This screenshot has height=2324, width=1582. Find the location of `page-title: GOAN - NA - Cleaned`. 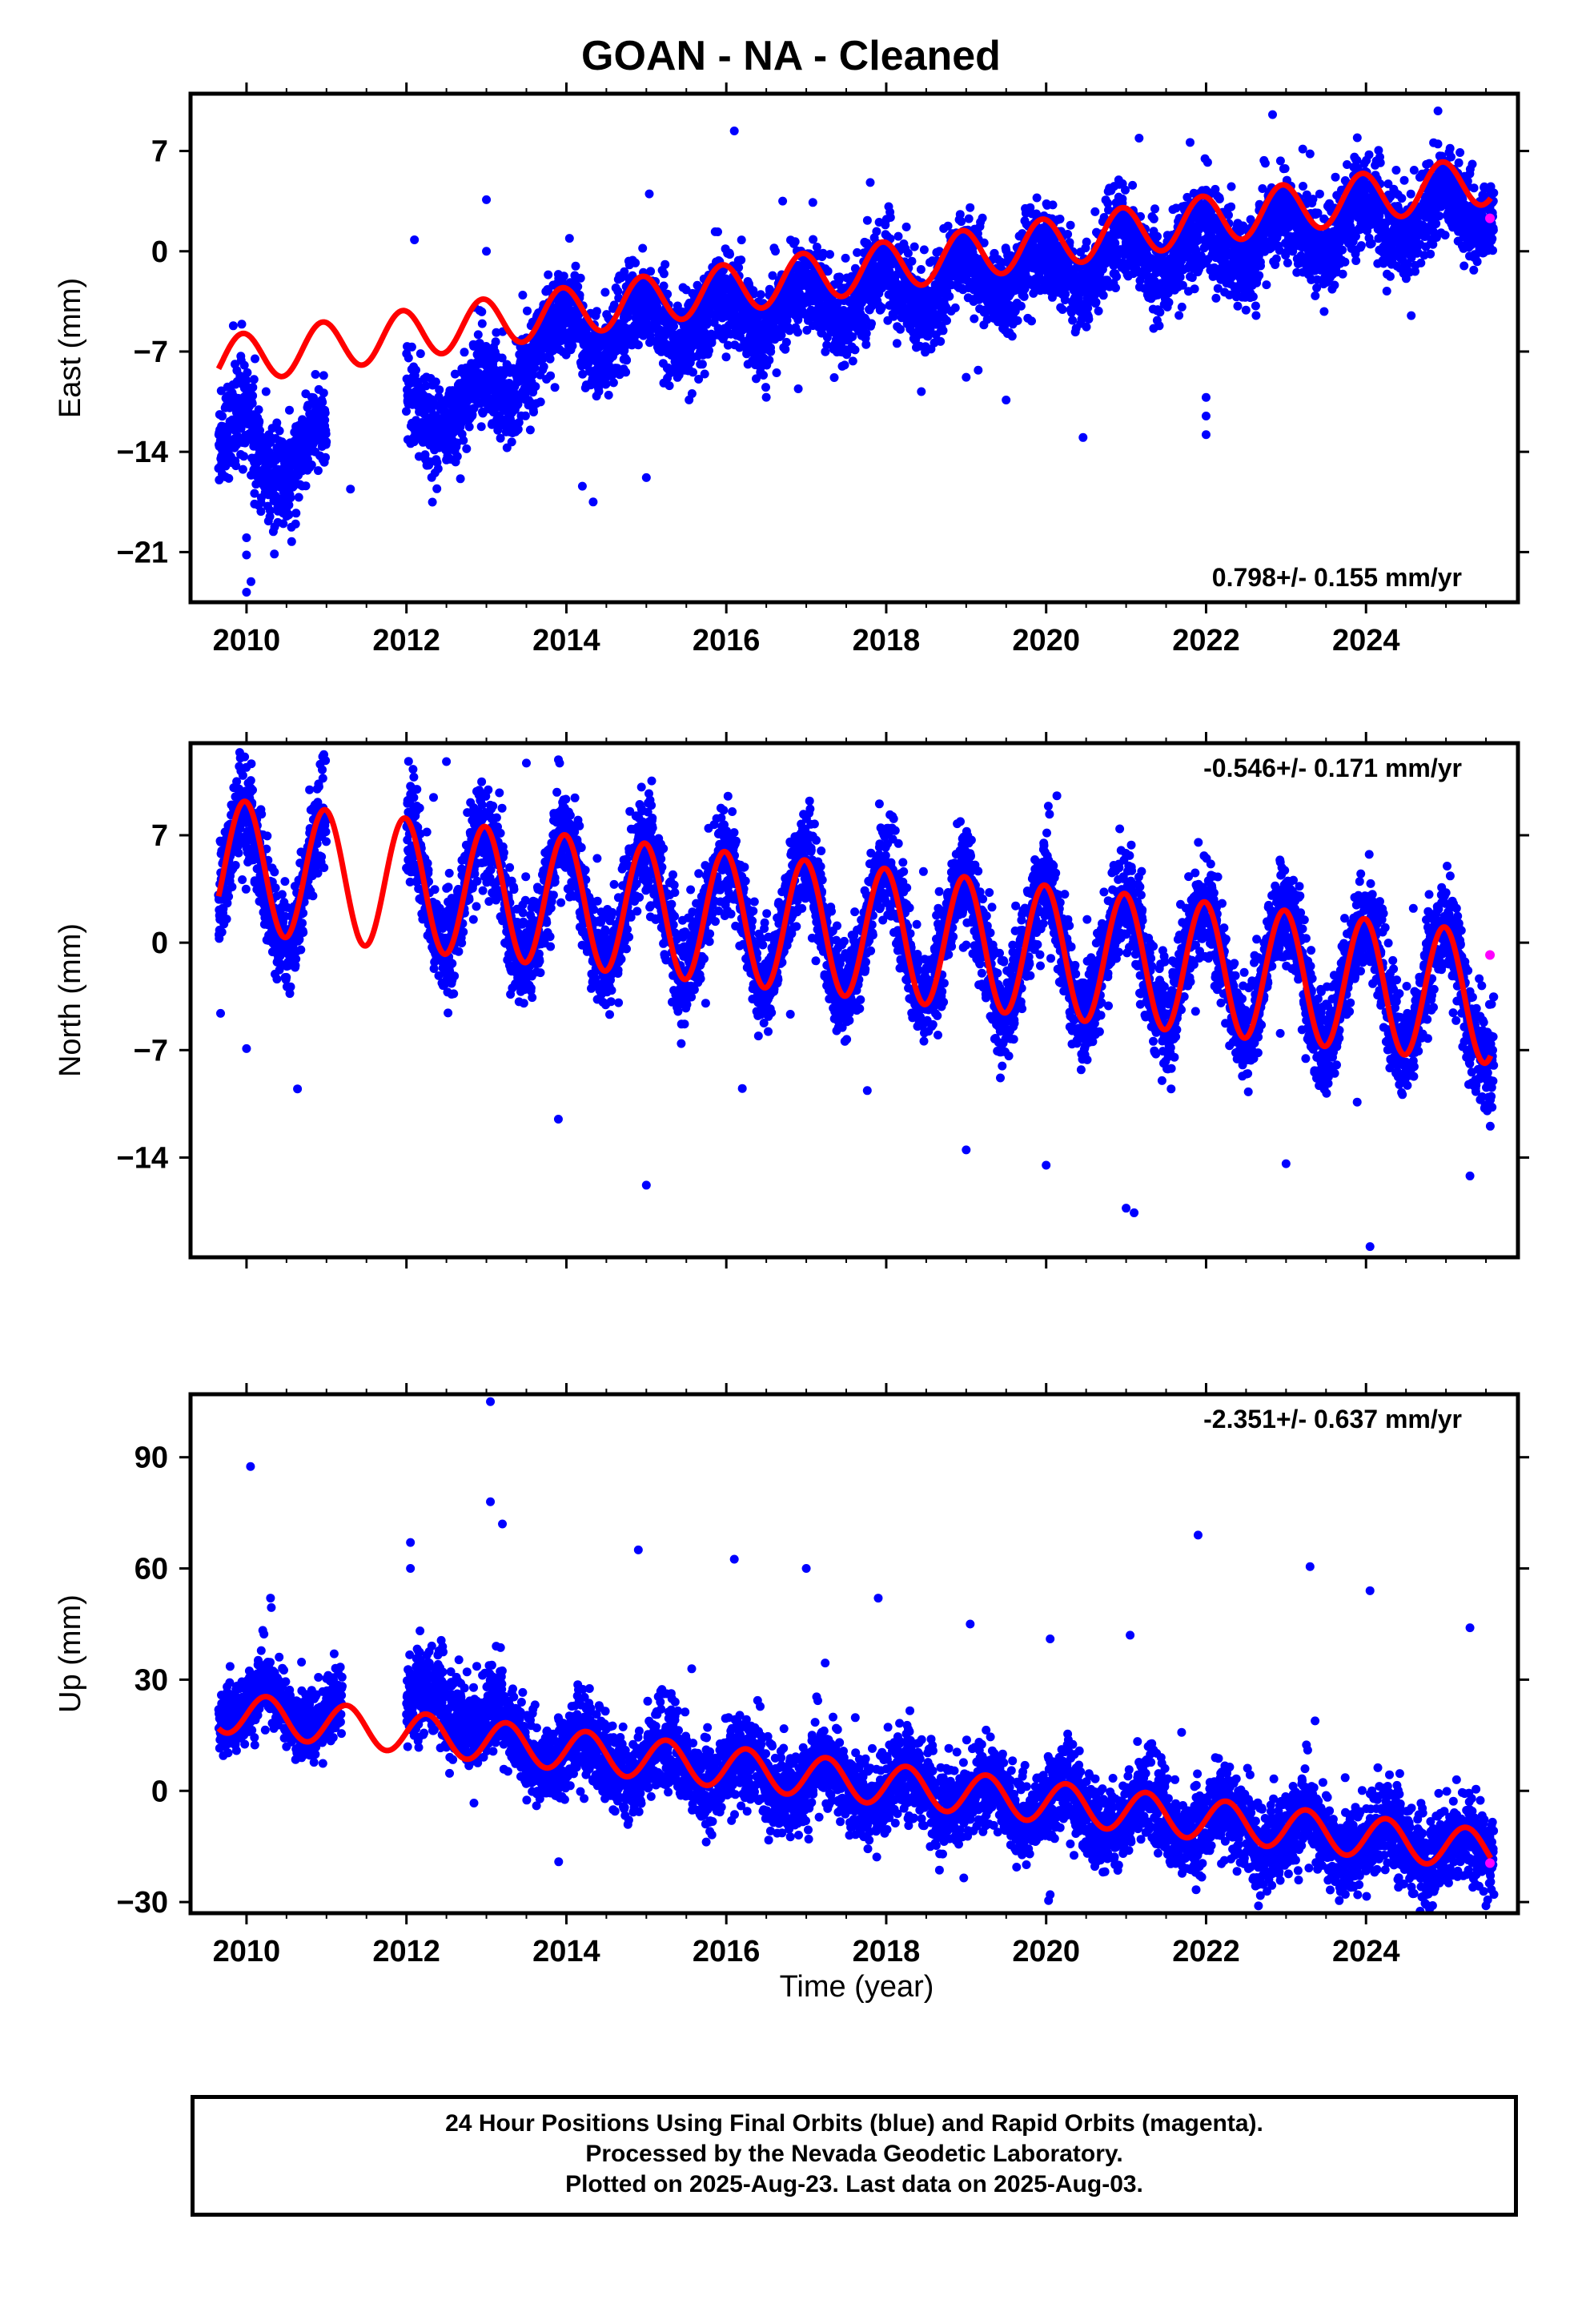

page-title: GOAN - NA - Cleaned is located at coordinates (791, 56).